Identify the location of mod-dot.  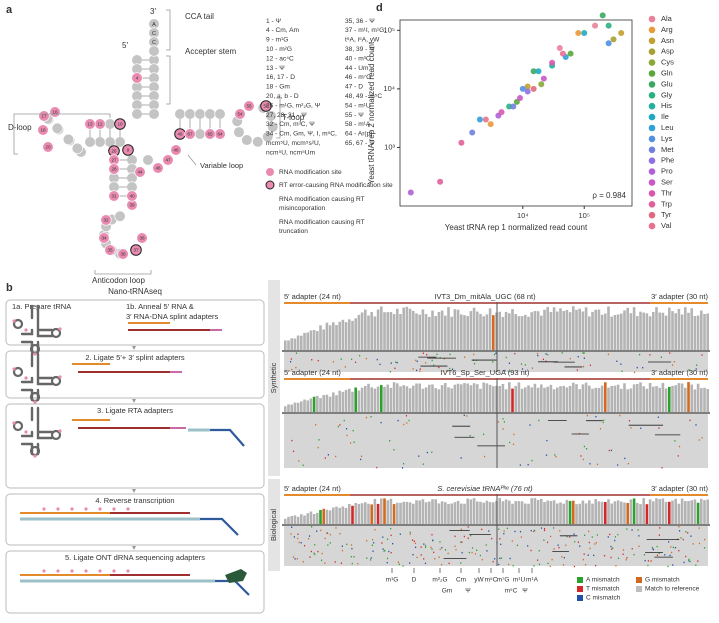
(72, 571).